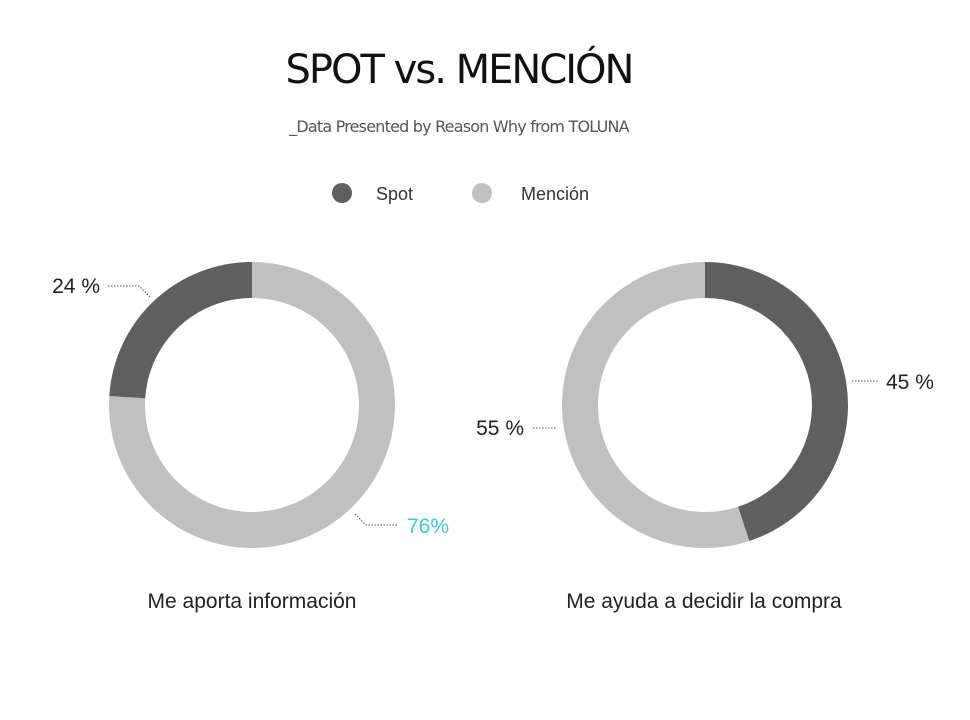  Describe the element at coordinates (428, 526) in the screenshot. I see `data-label-mencion: 76%` at that location.